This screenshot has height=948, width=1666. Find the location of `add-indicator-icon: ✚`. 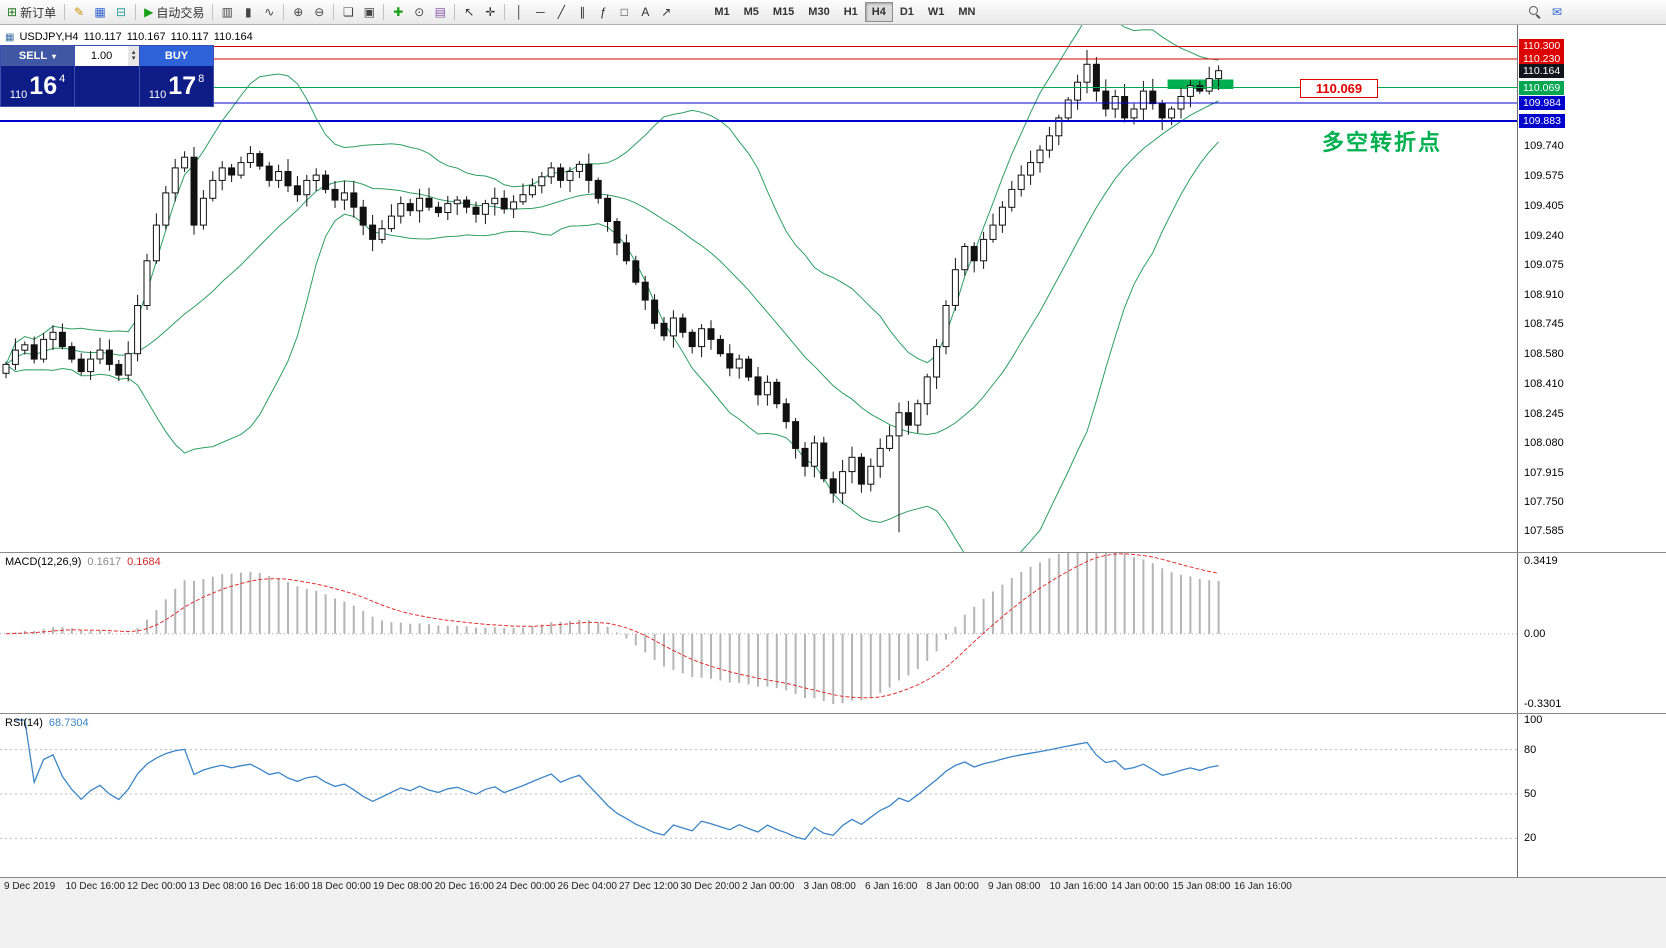

add-indicator-icon: ✚ is located at coordinates (398, 12).